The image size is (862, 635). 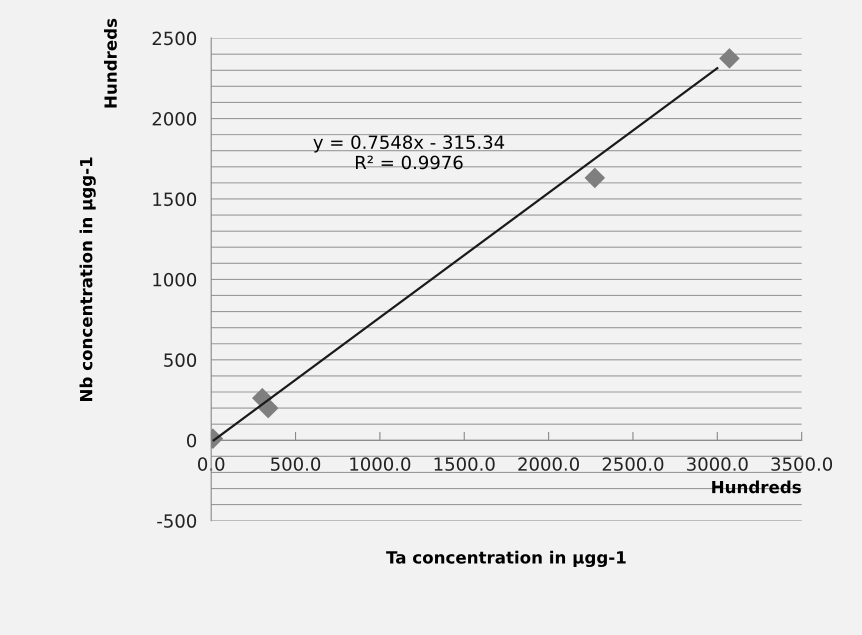 I want to click on x-tick-label: 500.0, so click(x=295, y=464).